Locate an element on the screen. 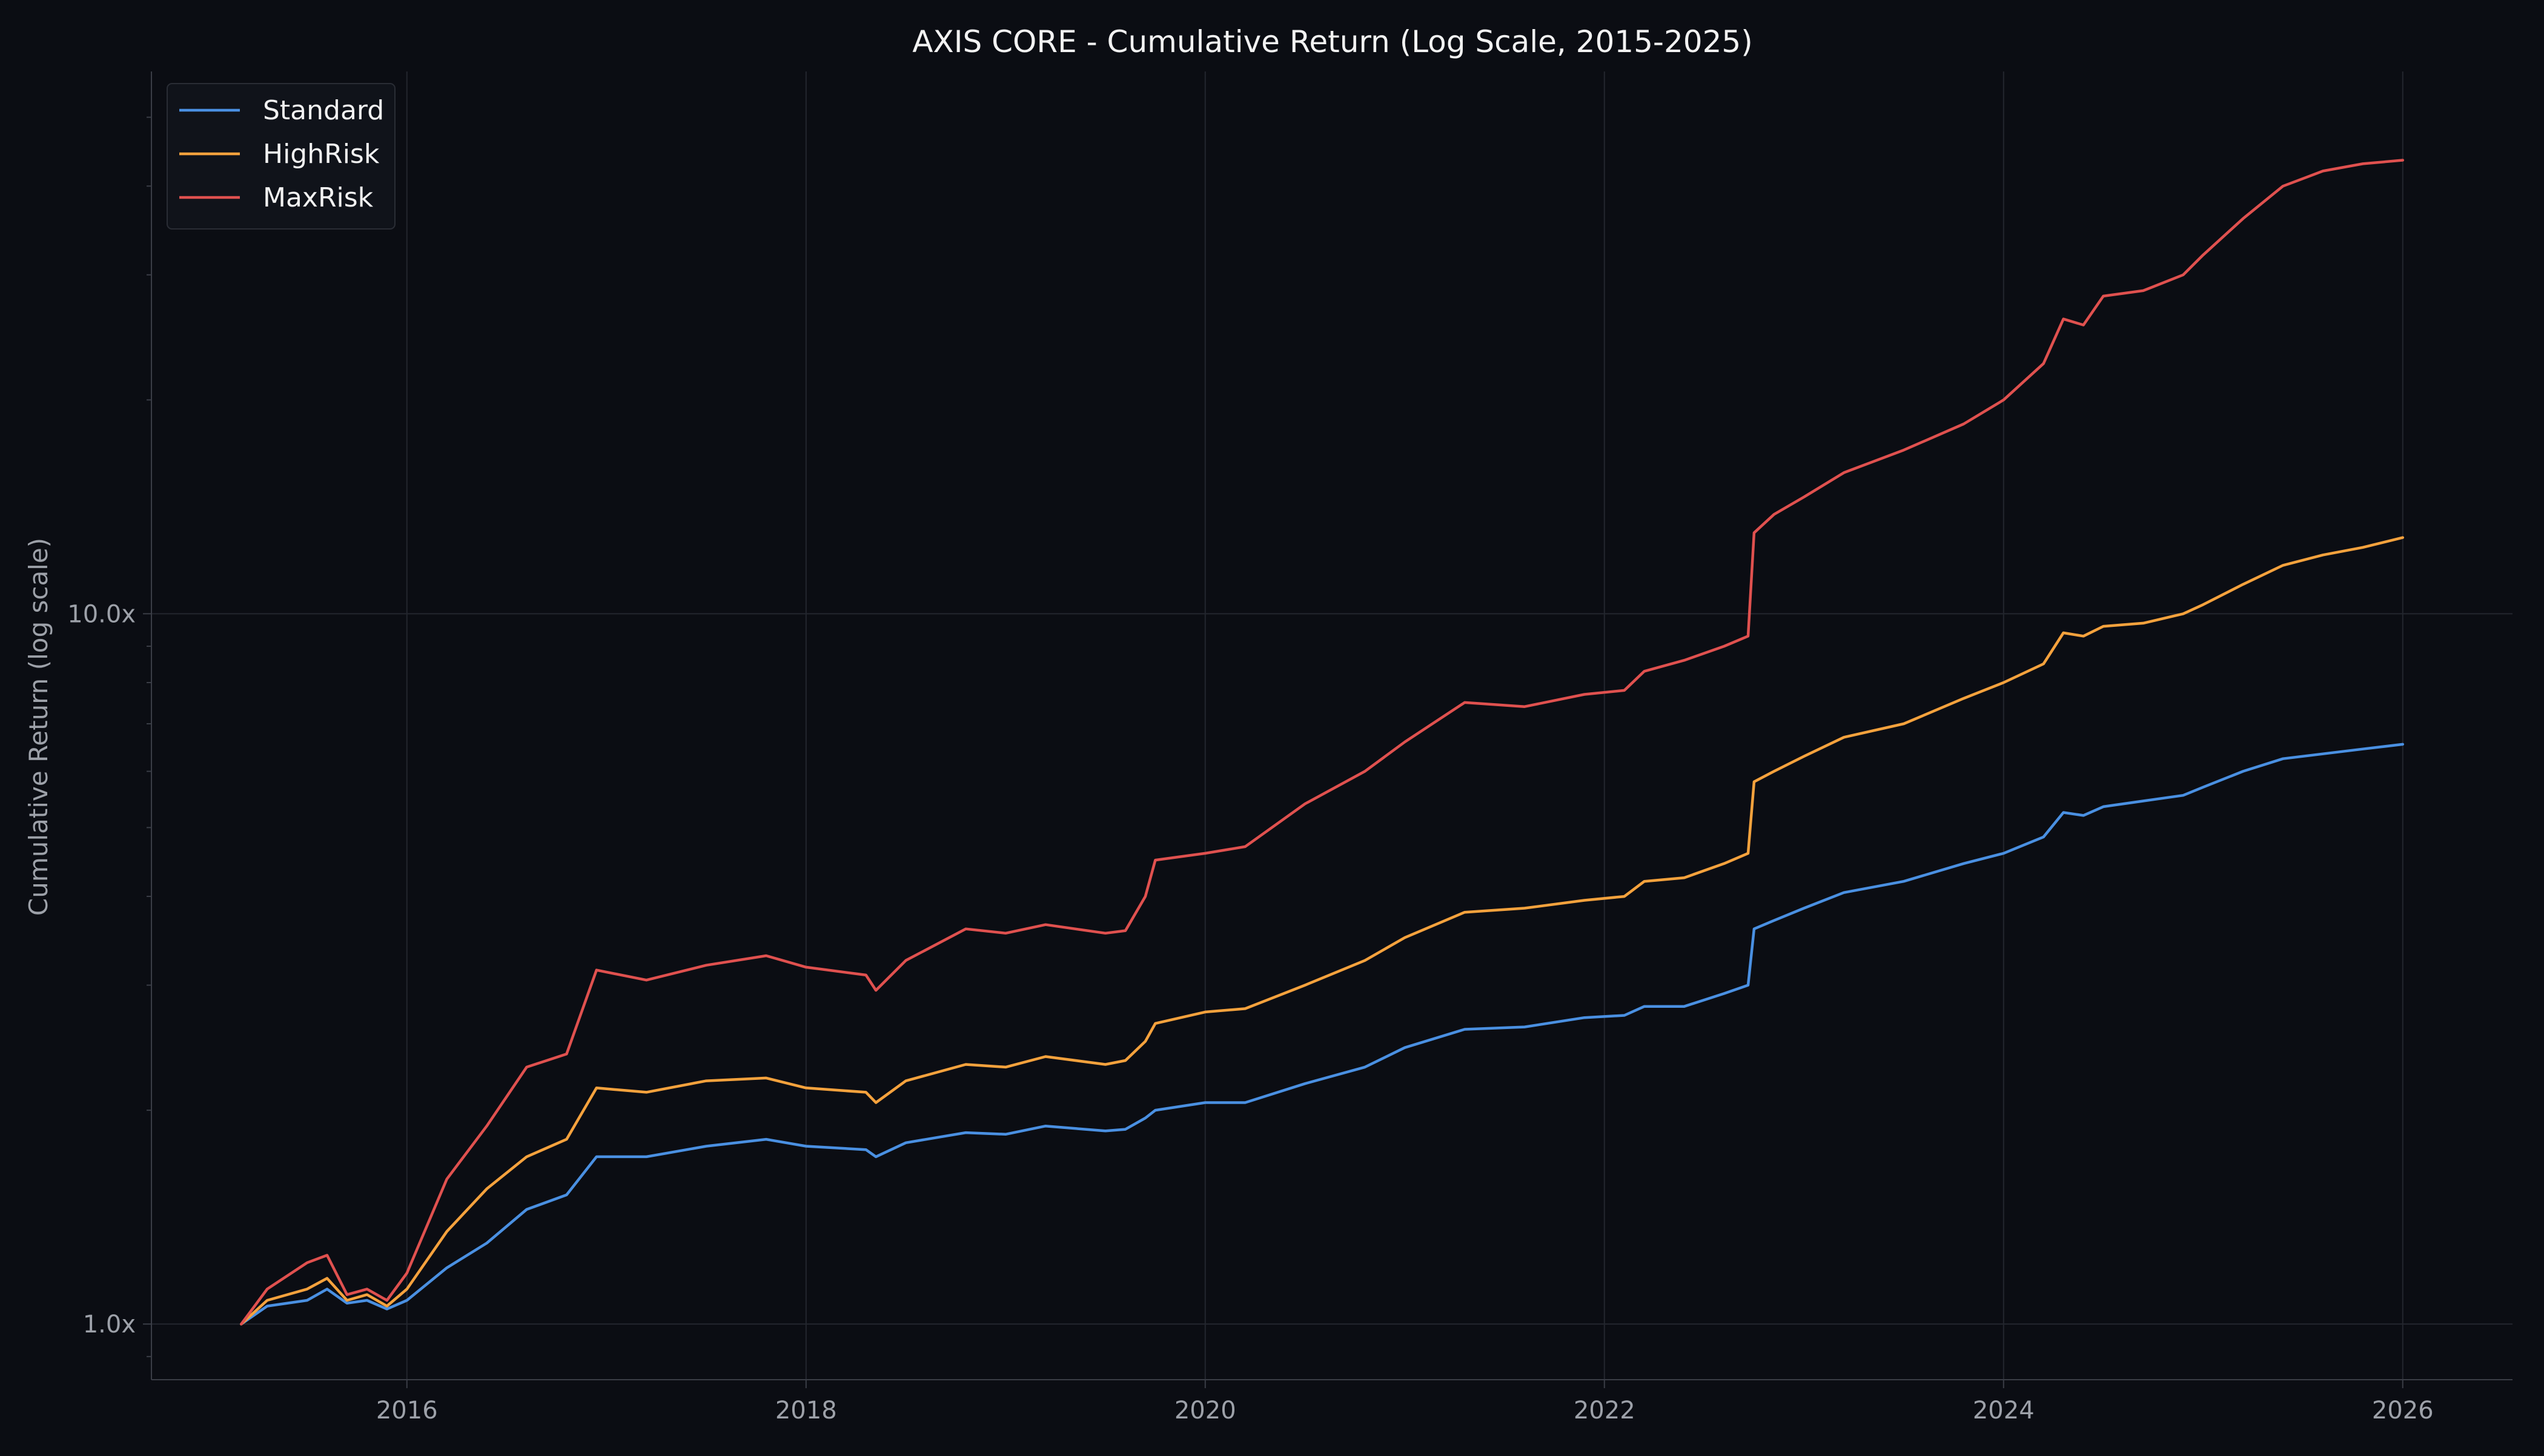 The width and height of the screenshot is (2544, 1456). legend-label-standard: Standard is located at coordinates (323, 110).